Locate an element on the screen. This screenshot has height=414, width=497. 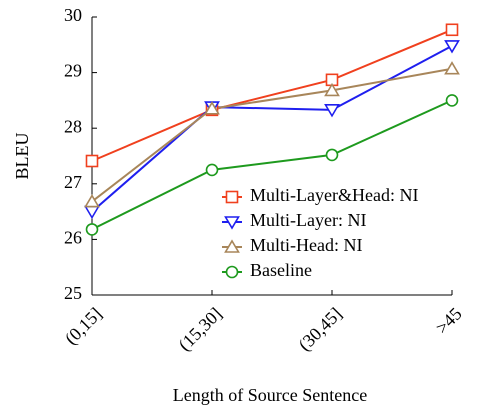
y-tick-label: 29 is located at coordinates (73, 71).